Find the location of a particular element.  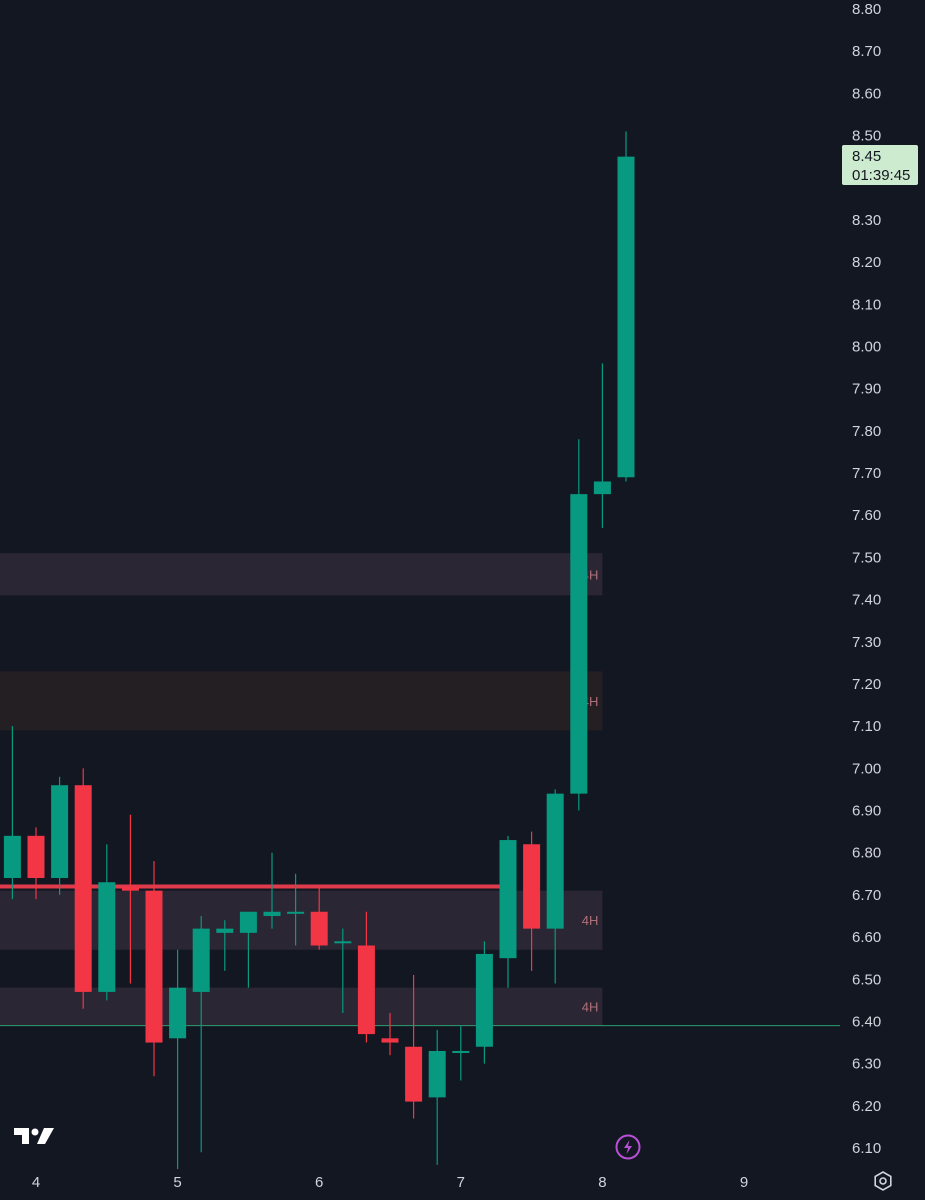

y-tick-label: 8.80 is located at coordinates (866, 9).